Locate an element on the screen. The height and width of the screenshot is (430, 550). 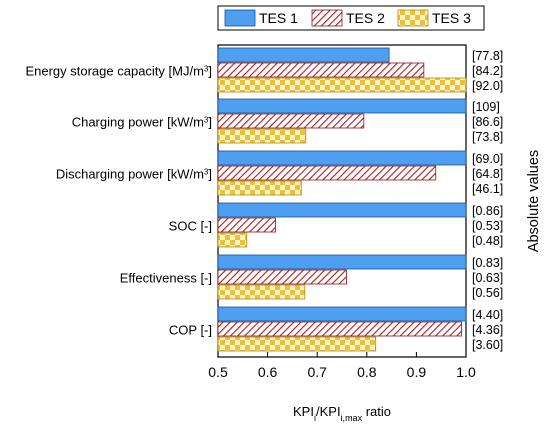
category-label-effectiveness: Effectiveness [-] is located at coordinates (166, 278).